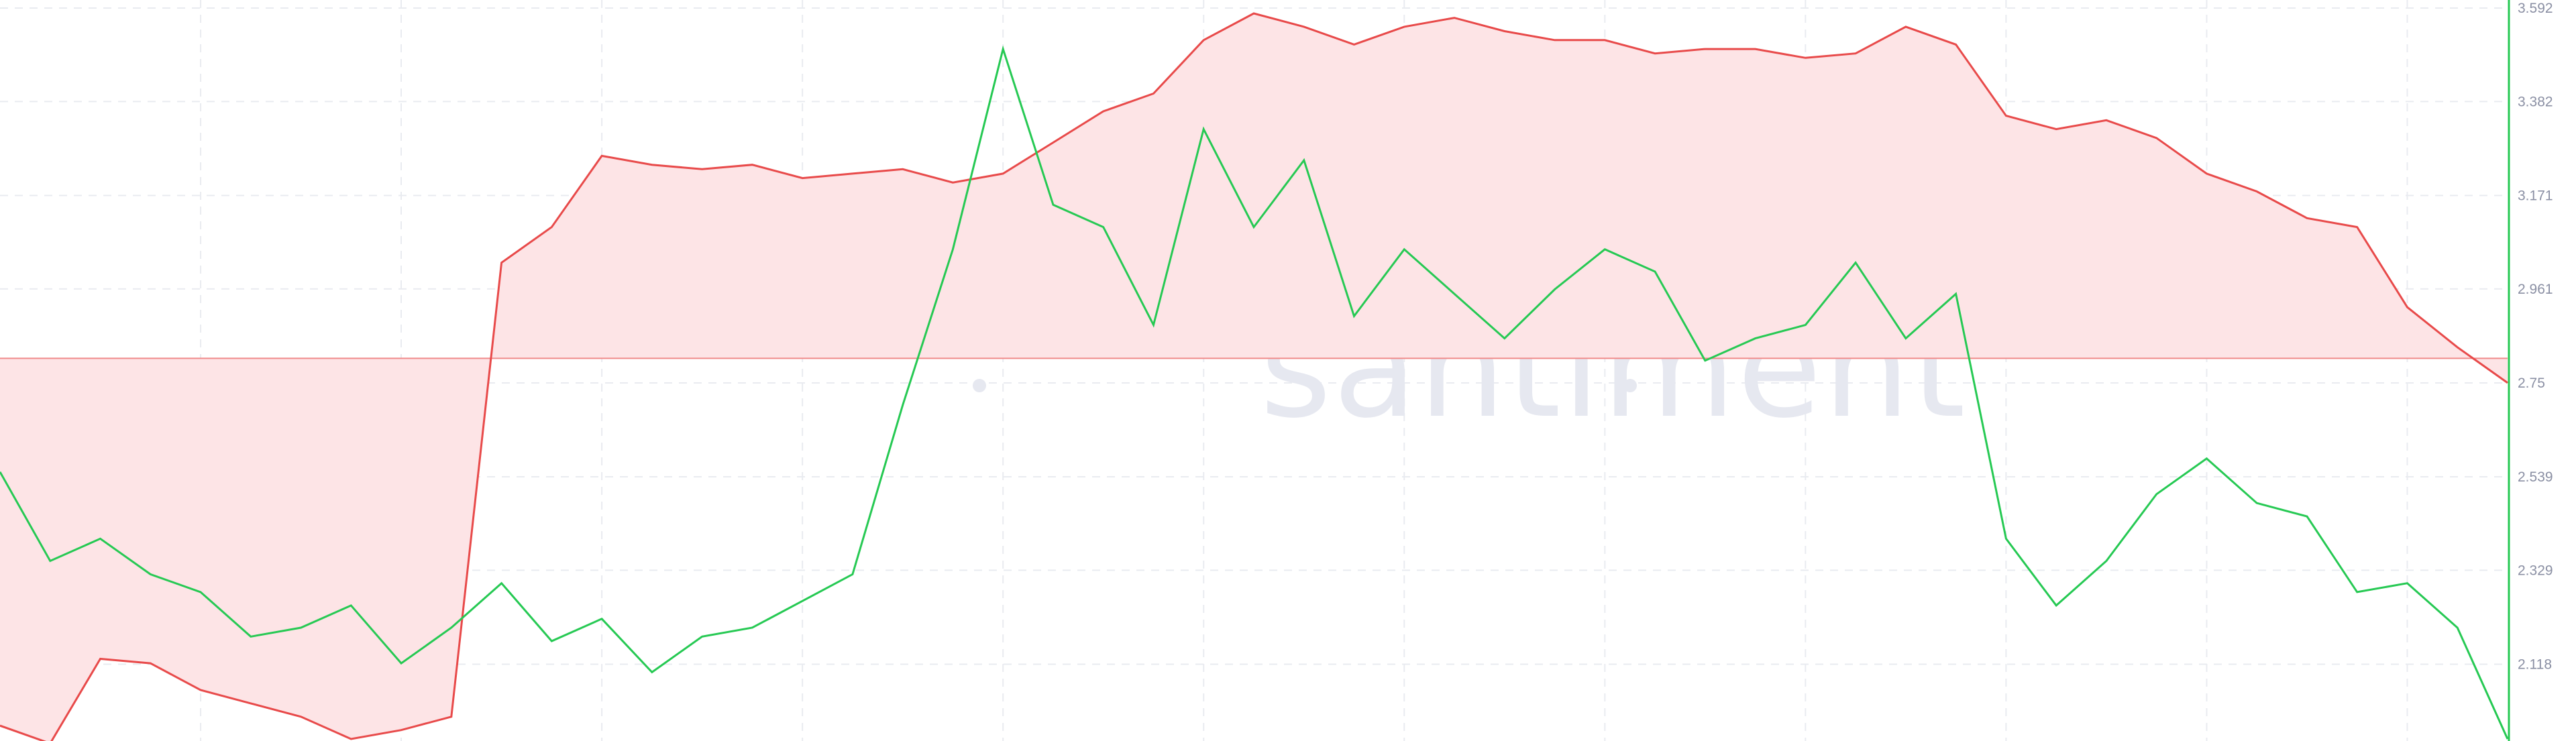 This screenshot has height=741, width=2576. Describe the element at coordinates (2535, 289) in the screenshot. I see `y-tick-label: 2.961` at that location.